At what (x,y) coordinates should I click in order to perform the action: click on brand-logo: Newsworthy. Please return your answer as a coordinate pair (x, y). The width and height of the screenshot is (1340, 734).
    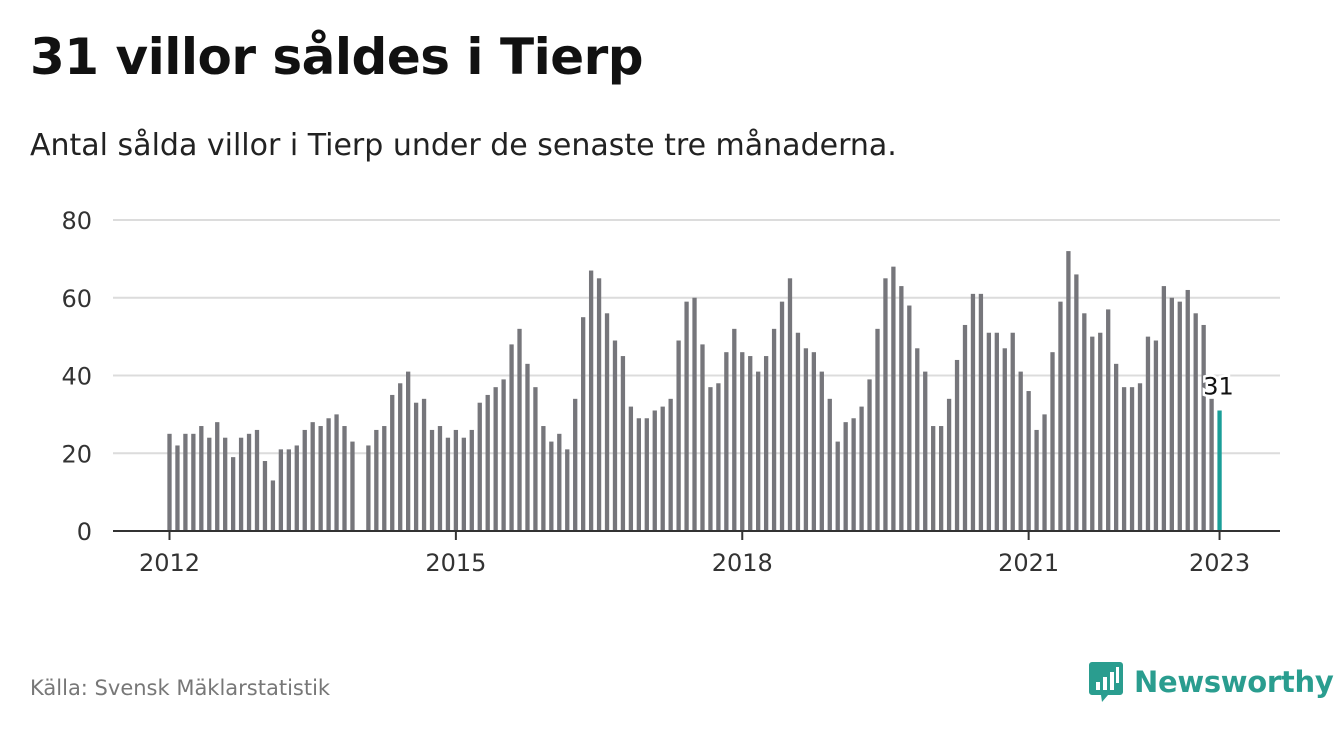
    Looking at the image, I should click on (1211, 682).